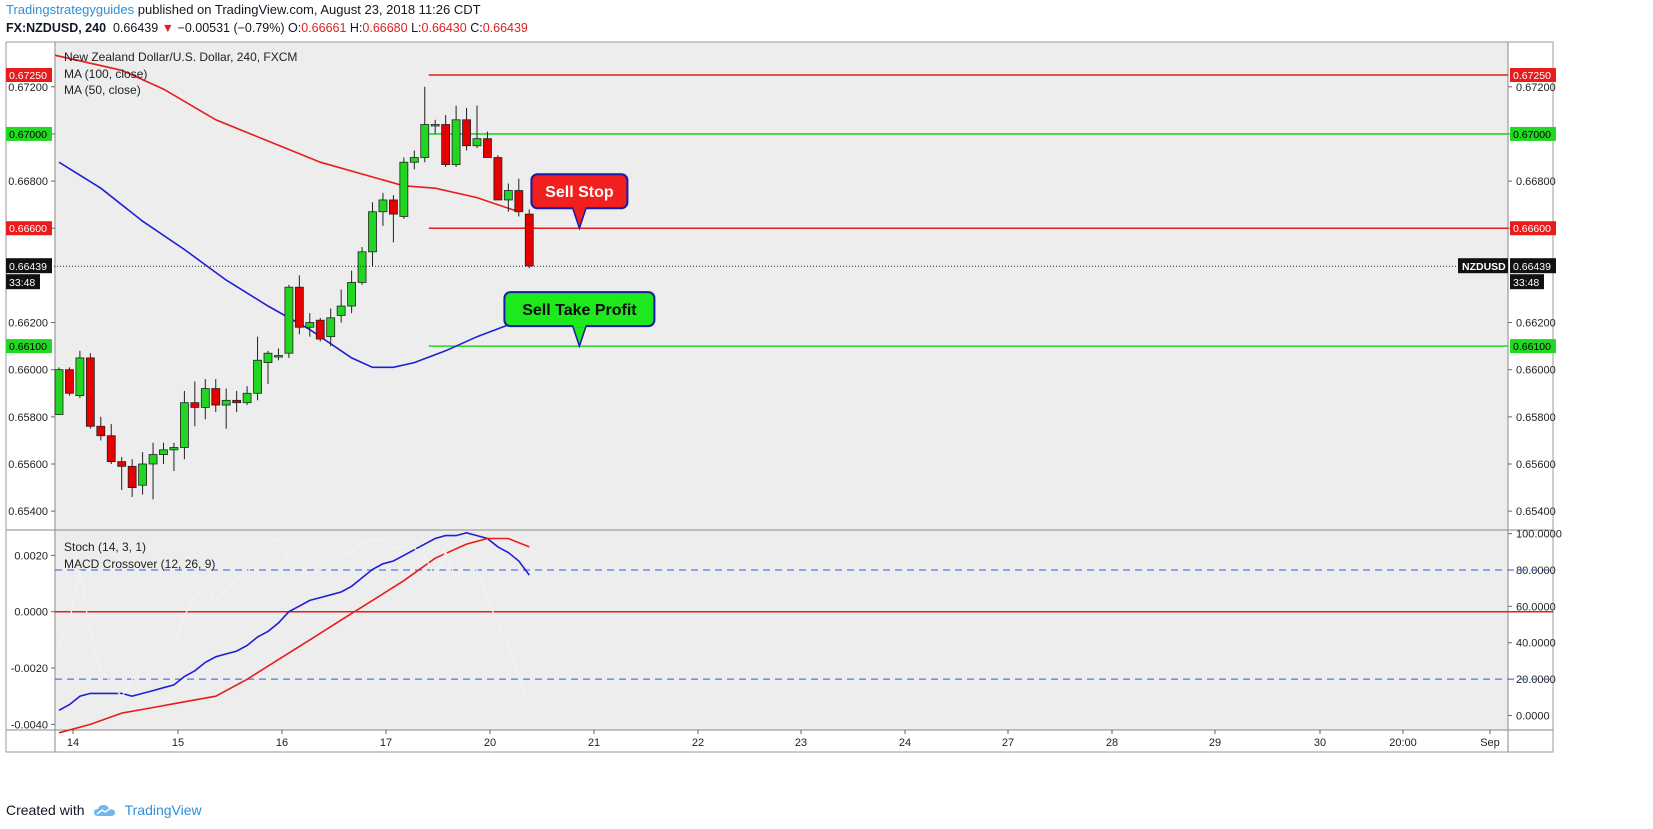 This screenshot has height=829, width=1653. Describe the element at coordinates (505, 28) in the screenshot. I see `close-value: 0.66439` at that location.